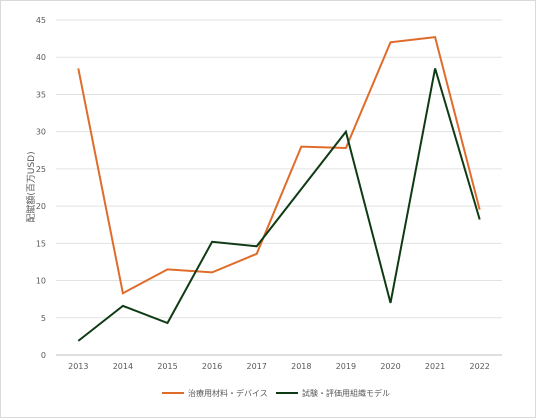 The width and height of the screenshot is (536, 418). I want to click on y-tick-label: 35, so click(41, 94).